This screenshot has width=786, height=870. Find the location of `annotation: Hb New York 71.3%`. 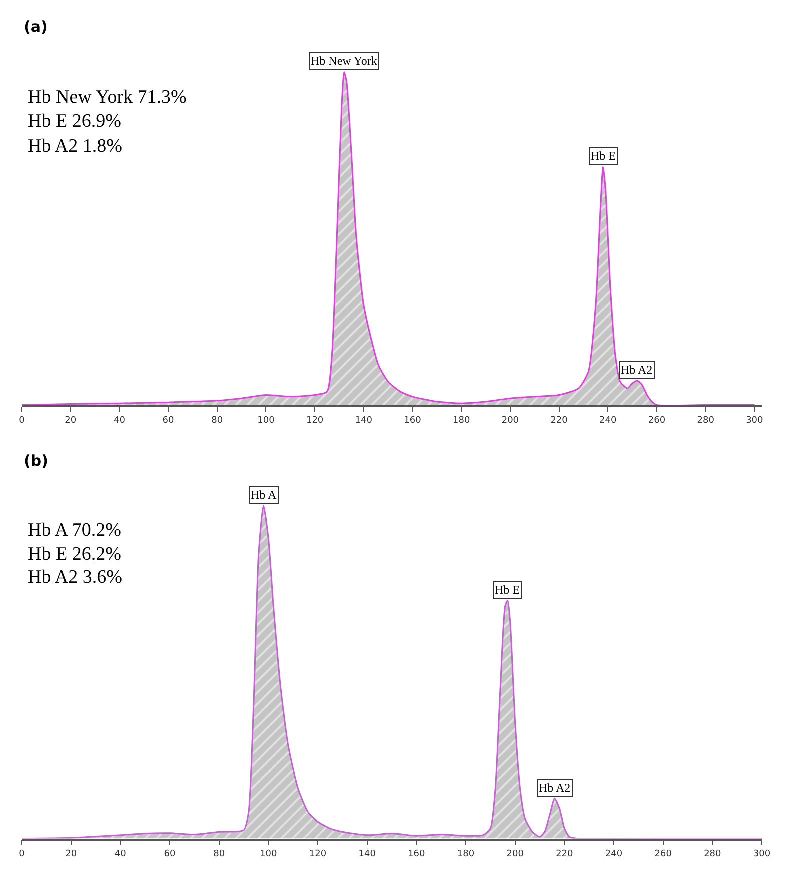

annotation: Hb New York 71.3% is located at coordinates (108, 97).